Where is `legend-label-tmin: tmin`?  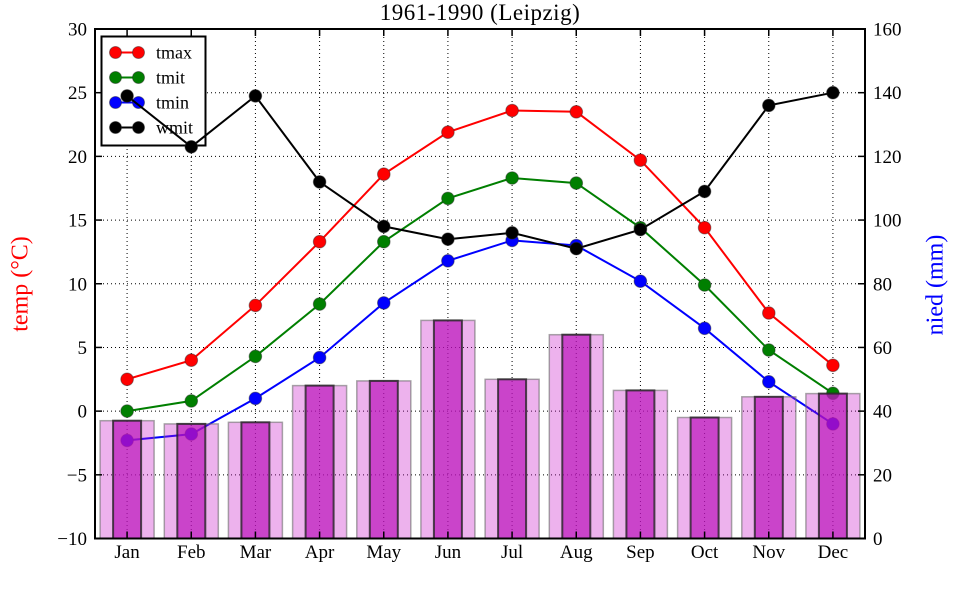 legend-label-tmin: tmin is located at coordinates (172, 103).